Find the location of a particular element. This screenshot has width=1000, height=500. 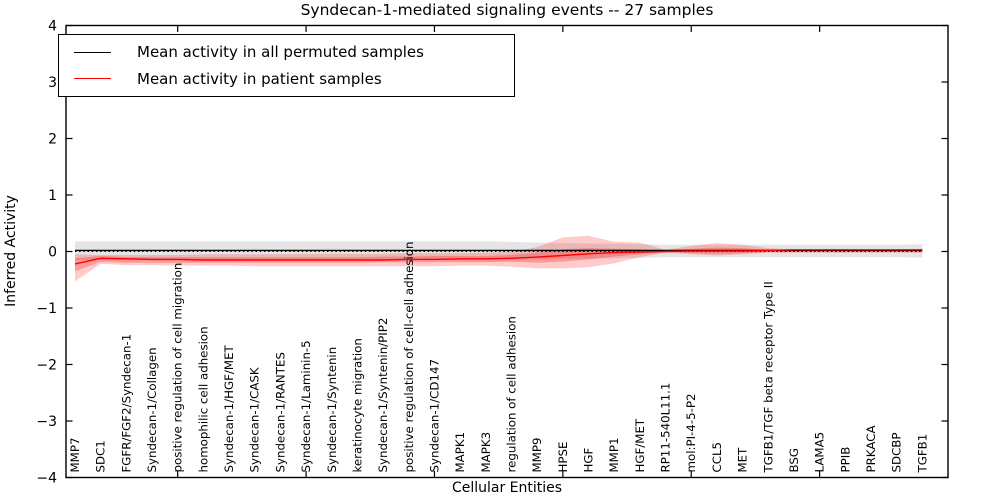

x-category-label: positive regulation of cell migration is located at coordinates (178, 368).